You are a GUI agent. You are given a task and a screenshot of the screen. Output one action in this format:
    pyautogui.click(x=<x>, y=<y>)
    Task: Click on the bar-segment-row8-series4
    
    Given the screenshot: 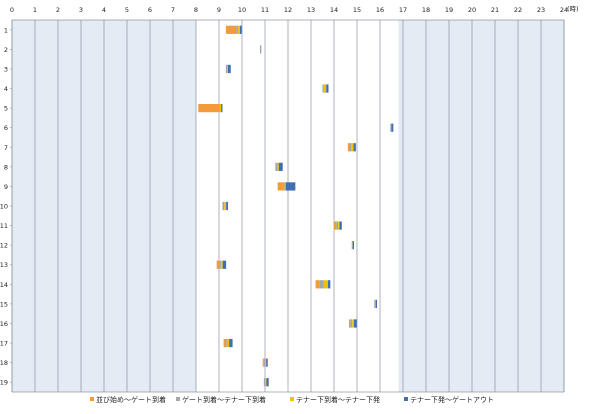 What is the action you would take?
    pyautogui.click(x=280, y=166)
    